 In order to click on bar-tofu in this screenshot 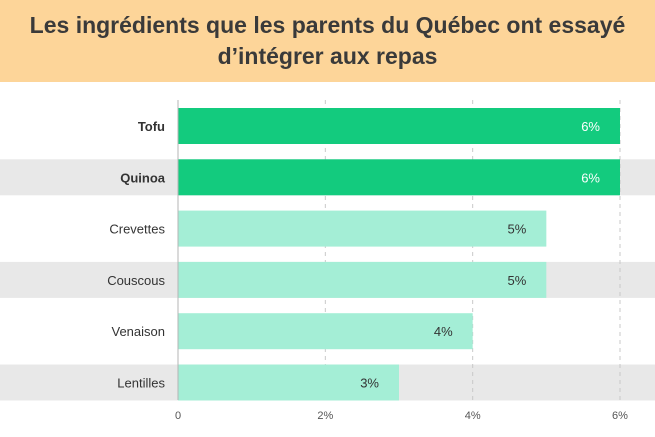, I will do `click(399, 126)`.